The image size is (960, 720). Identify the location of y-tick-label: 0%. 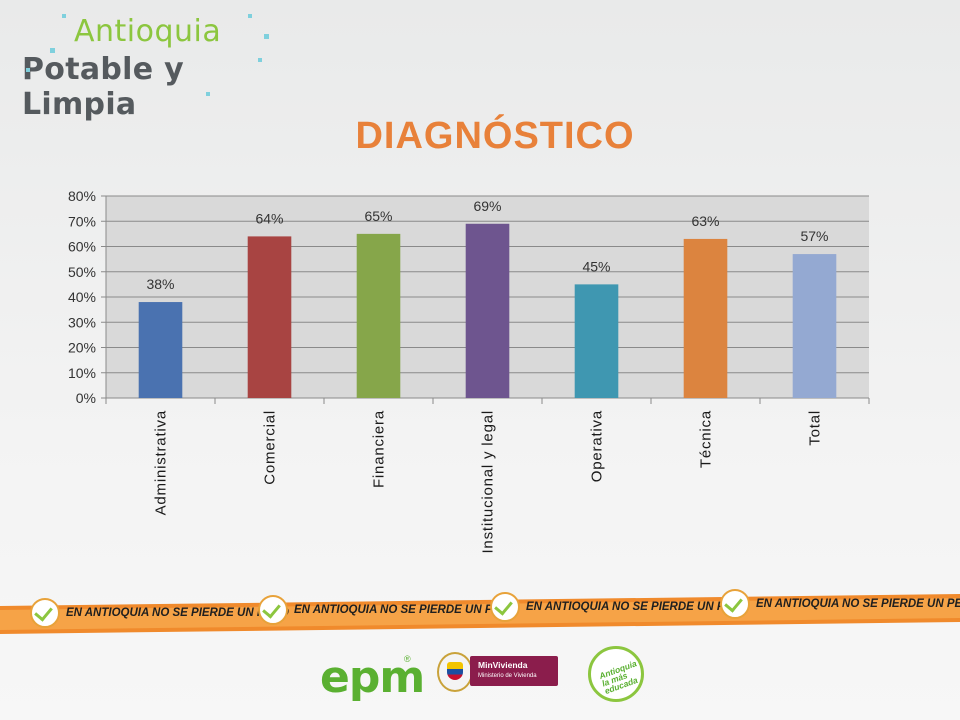
(86, 398).